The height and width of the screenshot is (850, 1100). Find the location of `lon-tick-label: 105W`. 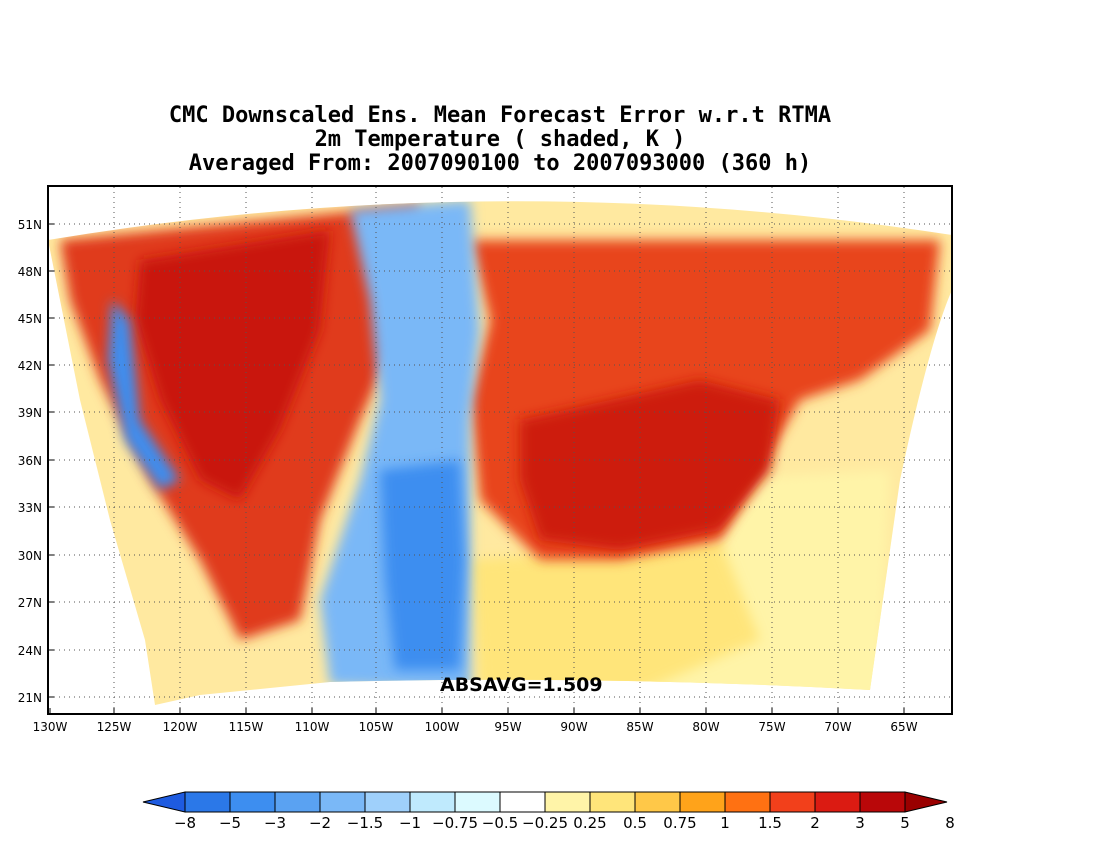

lon-tick-label: 105W is located at coordinates (376, 727).